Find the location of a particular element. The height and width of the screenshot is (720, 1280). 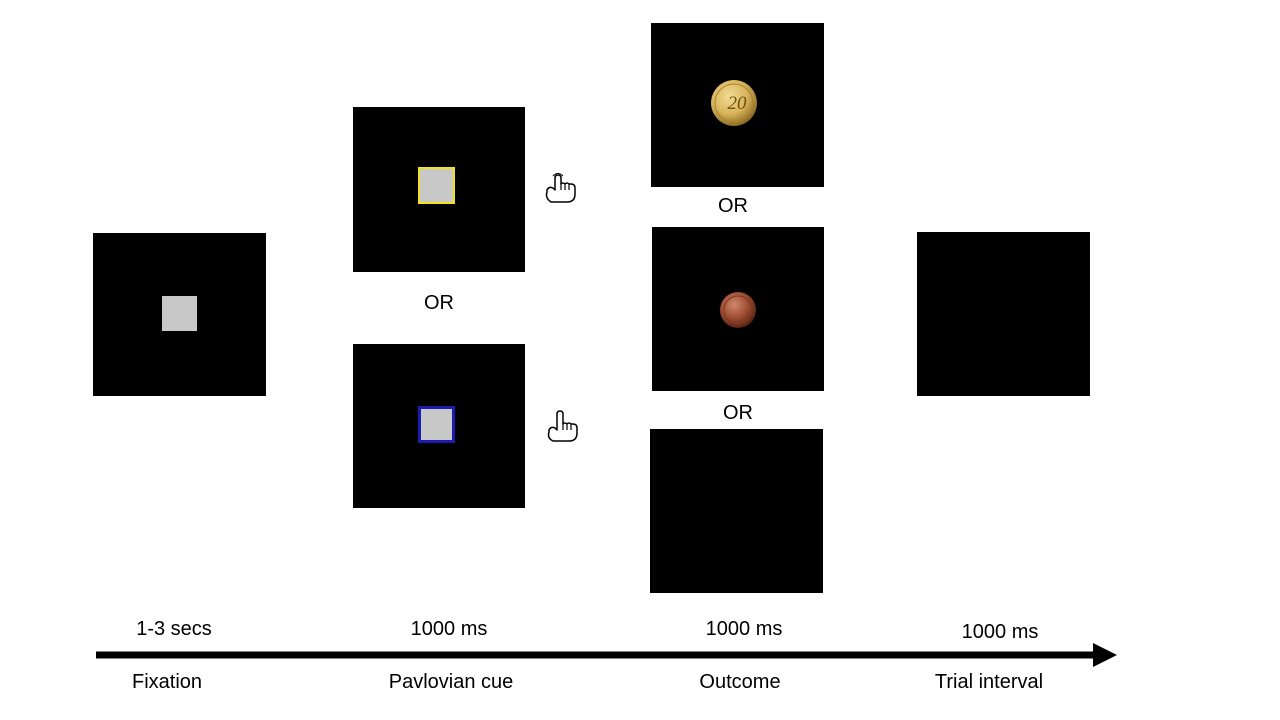

outcome-screen-copper-coin is located at coordinates (738, 309).